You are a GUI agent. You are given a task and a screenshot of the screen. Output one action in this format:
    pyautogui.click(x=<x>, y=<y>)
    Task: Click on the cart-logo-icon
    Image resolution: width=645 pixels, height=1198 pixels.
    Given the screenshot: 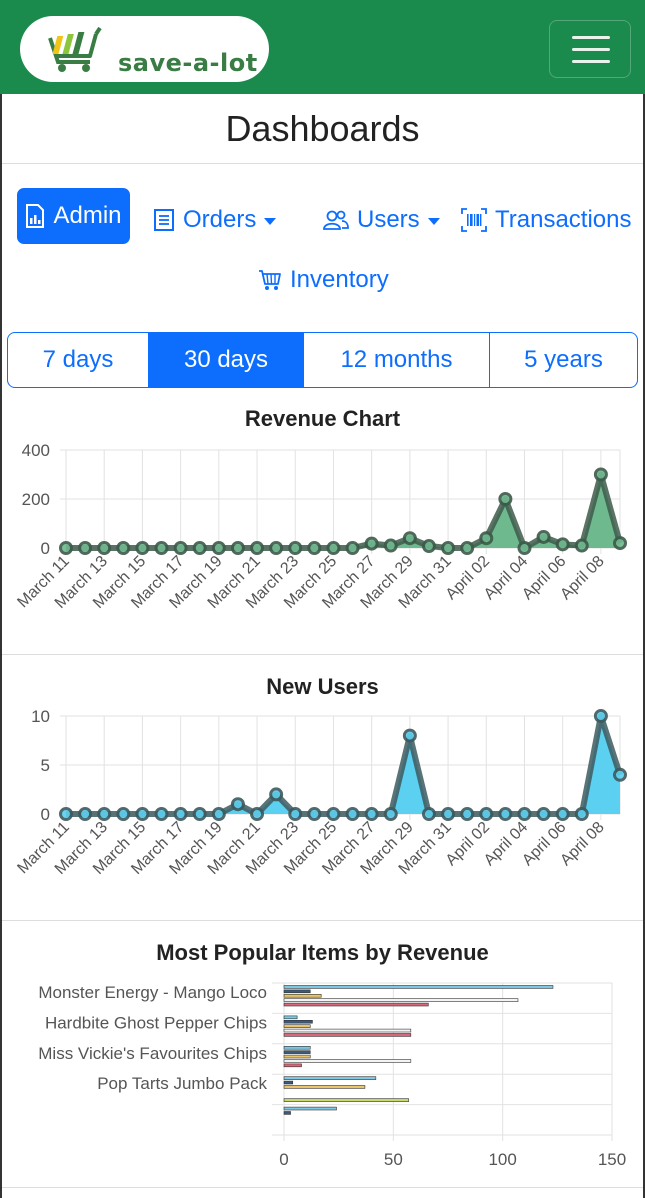 What is the action you would take?
    pyautogui.click(x=75, y=49)
    